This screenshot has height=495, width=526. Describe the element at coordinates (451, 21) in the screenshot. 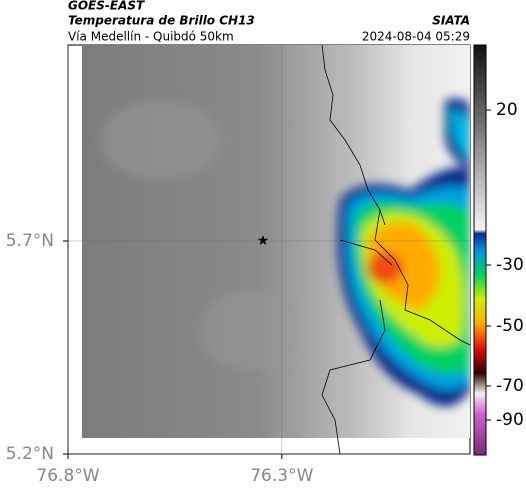

I see `source: SIATA` at that location.